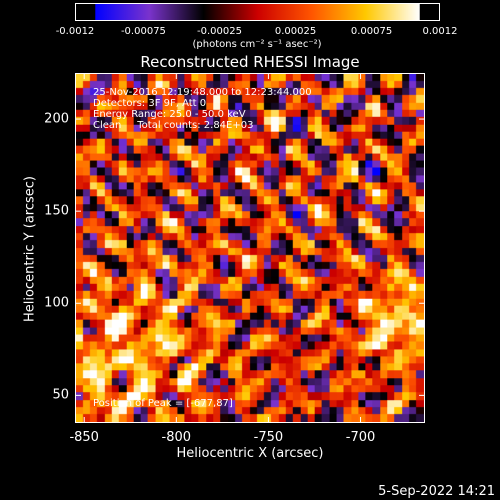 The width and height of the screenshot is (500, 500). I want to click on colorbar-tick-label: -0.0012, so click(75, 31).